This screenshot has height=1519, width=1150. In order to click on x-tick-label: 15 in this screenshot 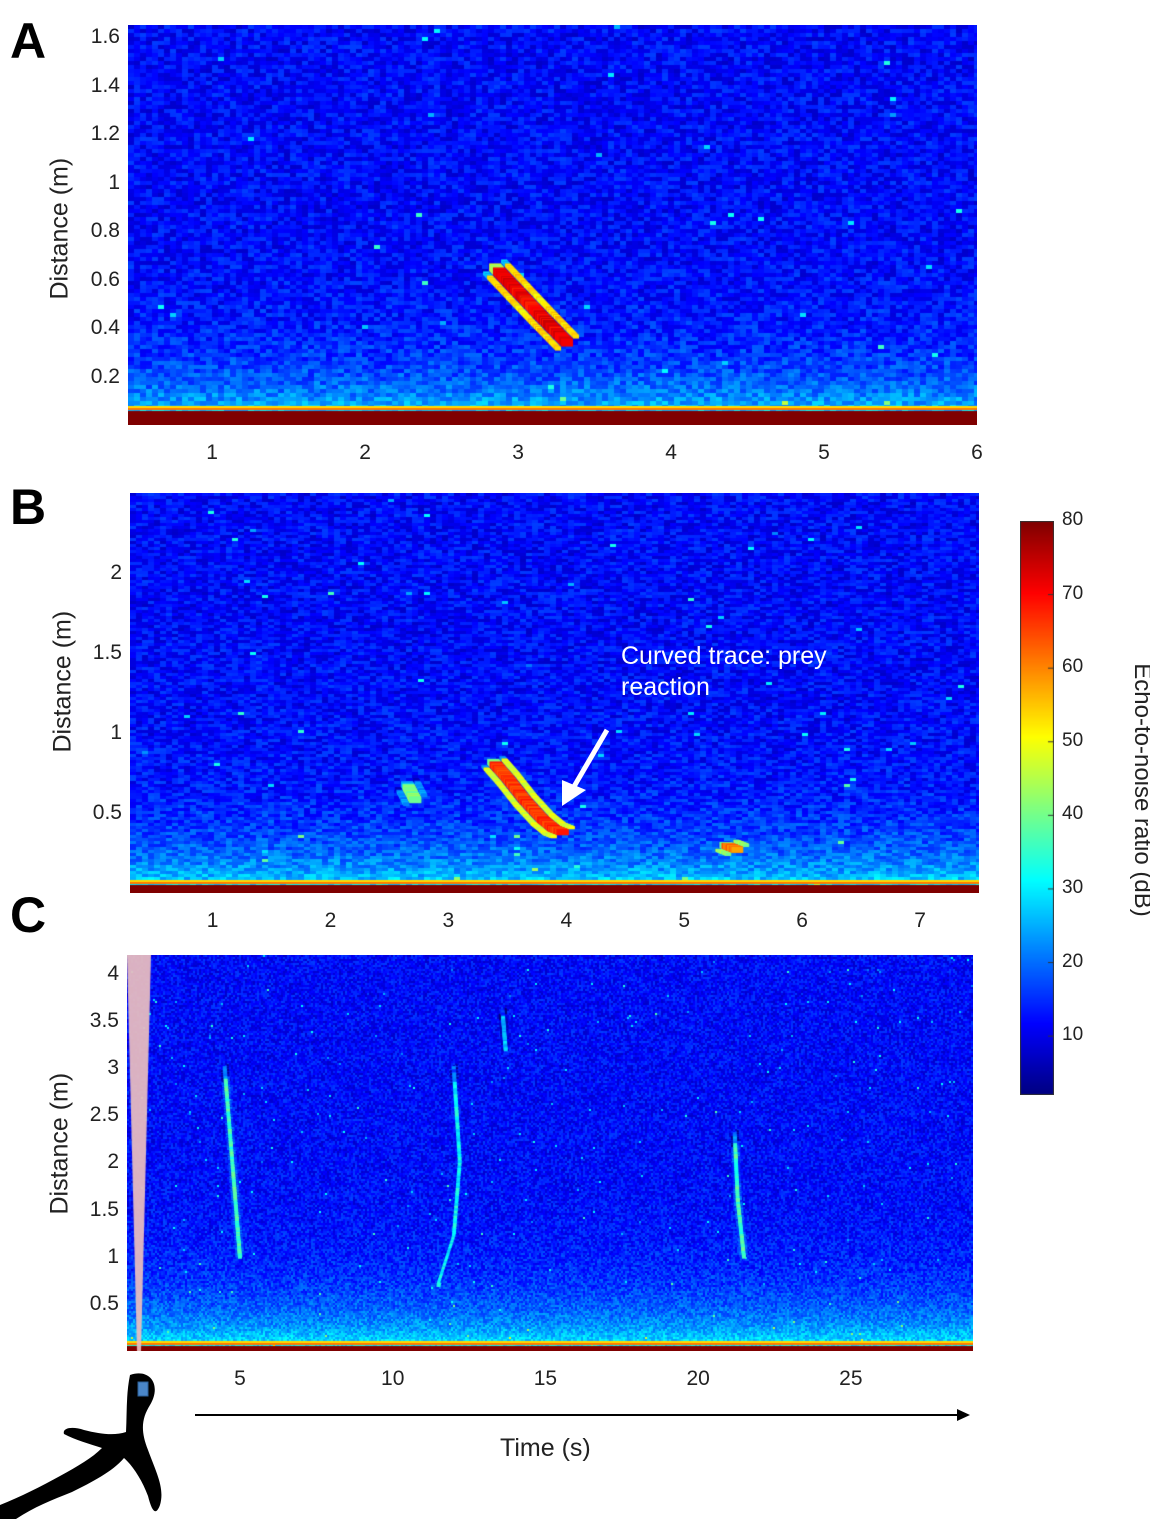, I will do `click(545, 1378)`.